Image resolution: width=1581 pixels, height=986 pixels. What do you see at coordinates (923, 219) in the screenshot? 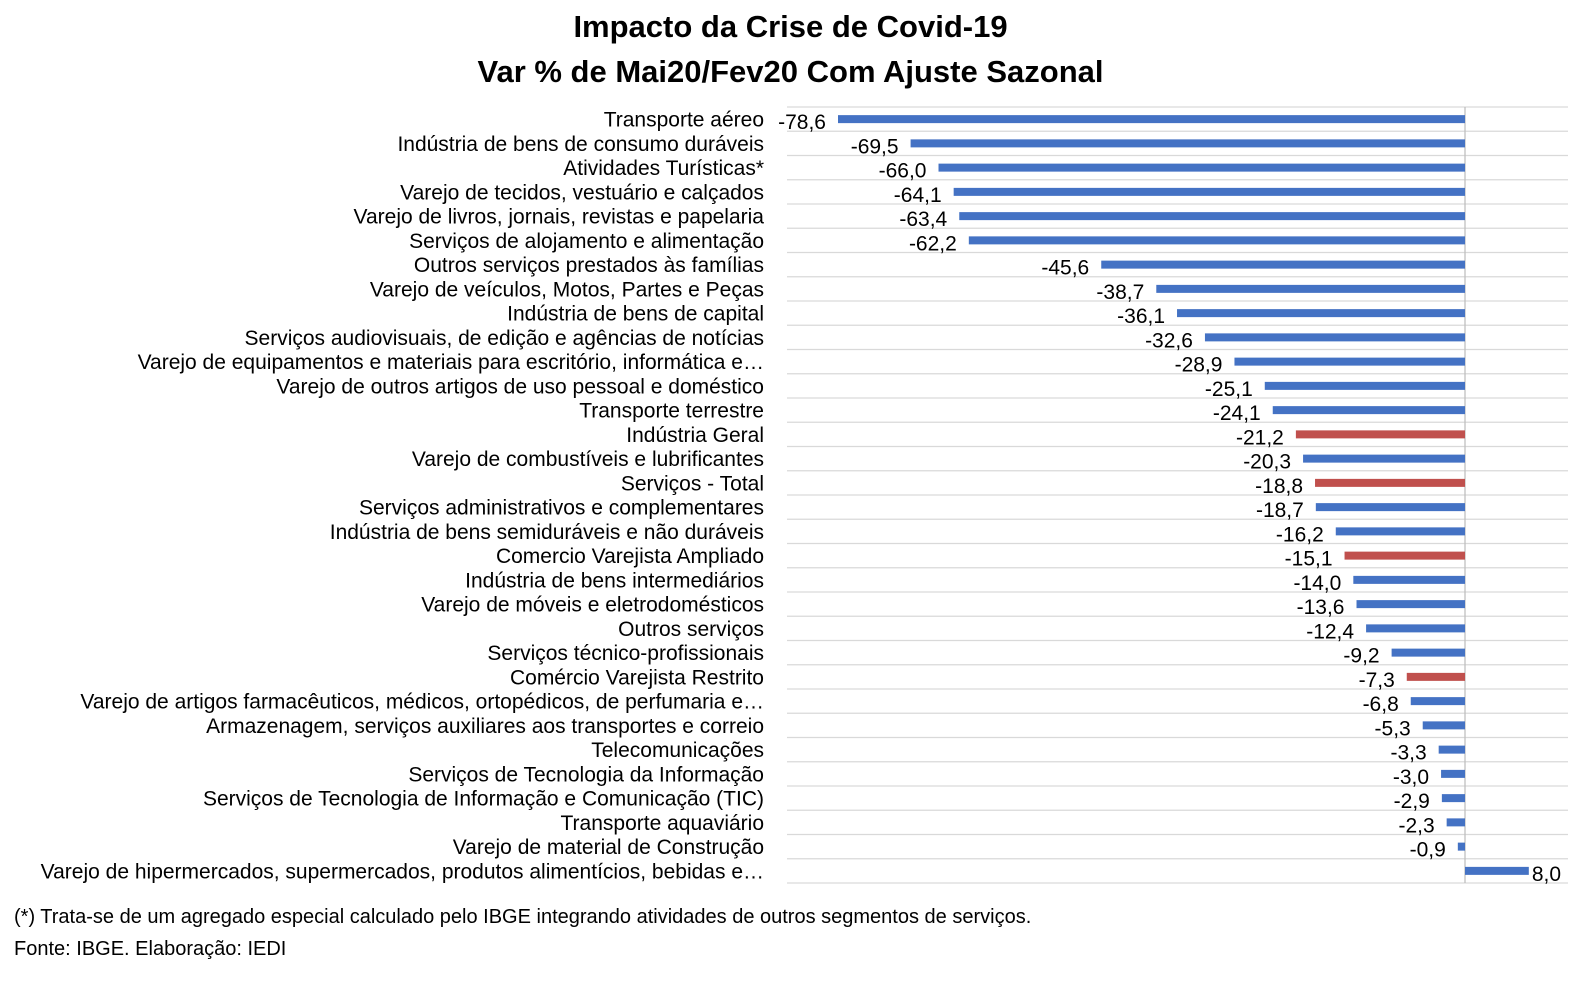
I see `data-label: -63,4` at bounding box center [923, 219].